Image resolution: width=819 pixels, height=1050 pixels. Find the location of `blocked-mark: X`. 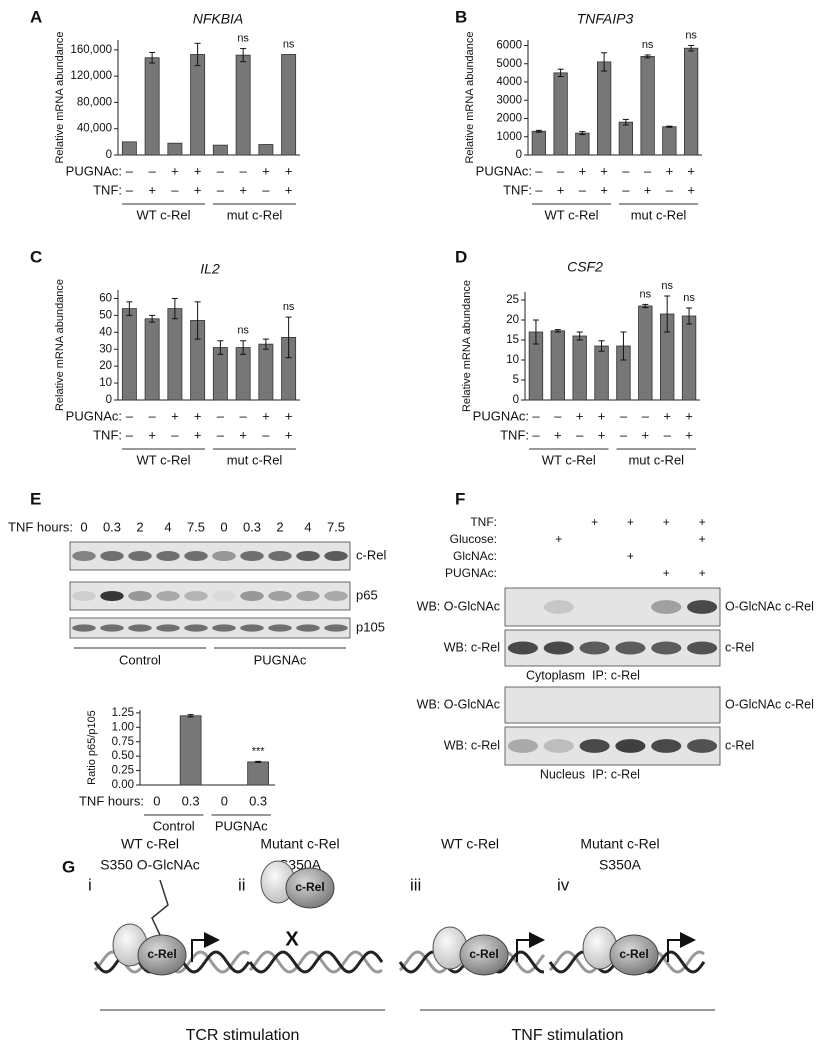

blocked-mark: X is located at coordinates (292, 939).